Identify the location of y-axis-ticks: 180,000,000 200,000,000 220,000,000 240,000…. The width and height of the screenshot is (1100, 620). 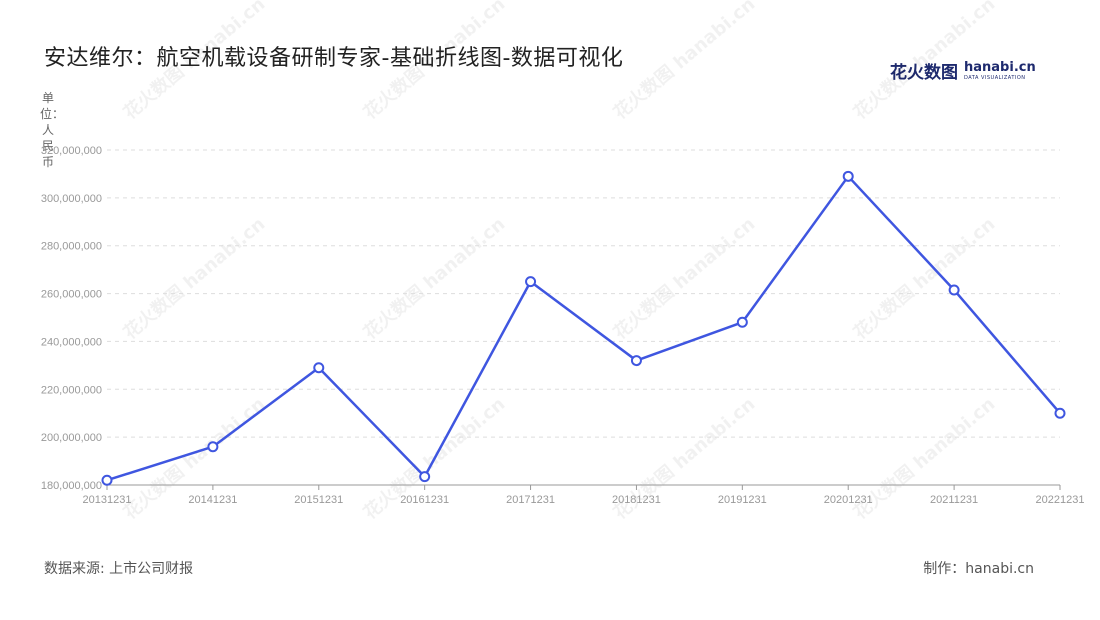
(71, 318).